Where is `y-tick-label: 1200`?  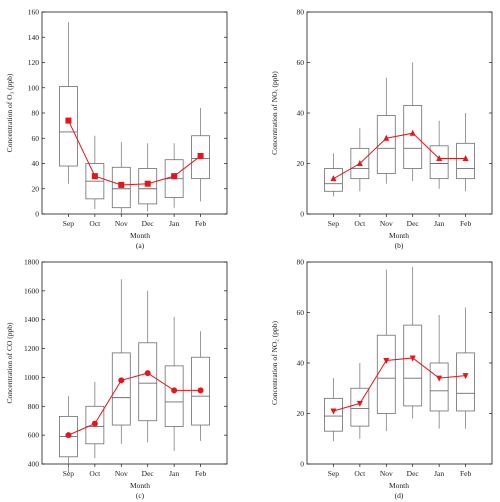
y-tick-label: 1200 is located at coordinates (31, 348).